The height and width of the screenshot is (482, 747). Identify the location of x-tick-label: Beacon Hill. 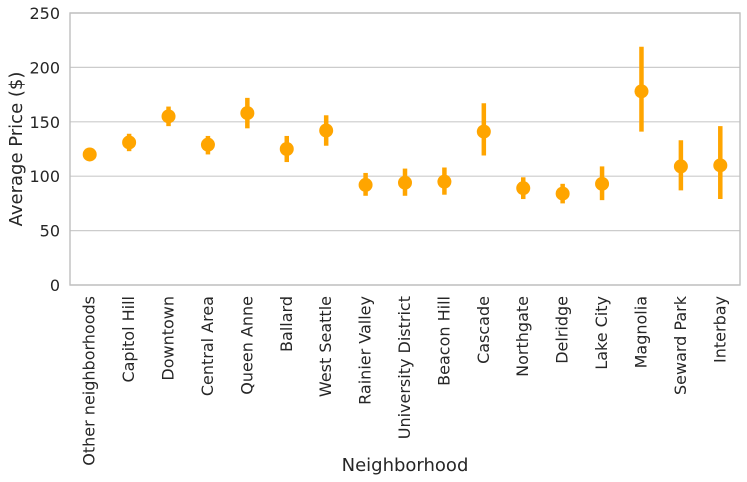
(443, 341).